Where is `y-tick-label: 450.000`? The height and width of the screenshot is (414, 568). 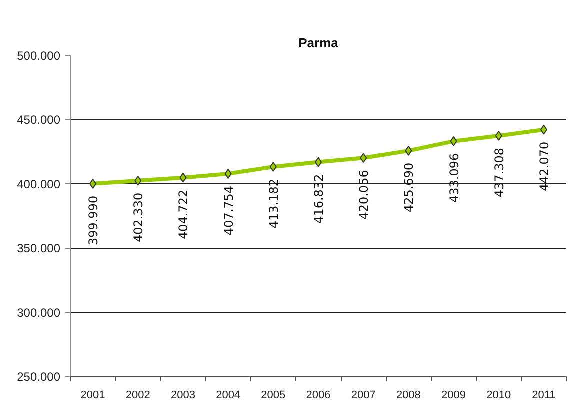
y-tick-label: 450.000 is located at coordinates (39, 120).